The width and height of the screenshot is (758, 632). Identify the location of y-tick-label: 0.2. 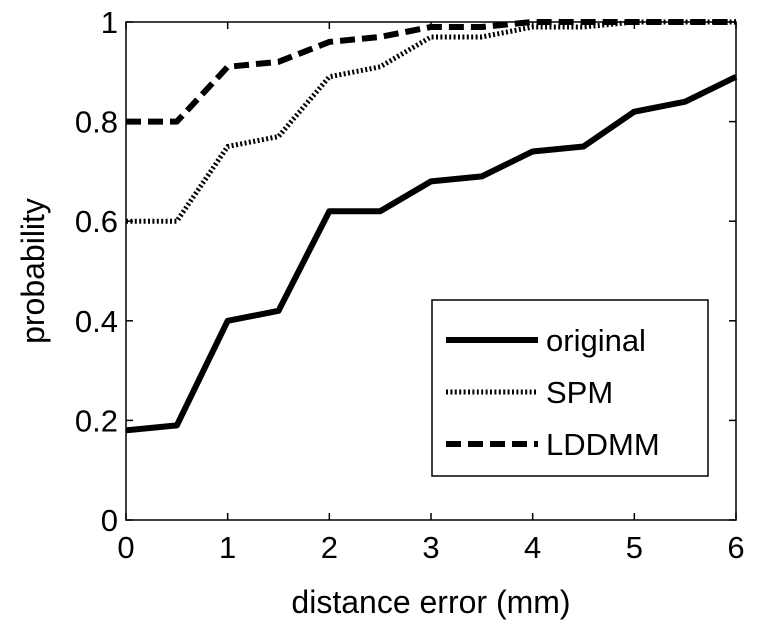
(96, 420).